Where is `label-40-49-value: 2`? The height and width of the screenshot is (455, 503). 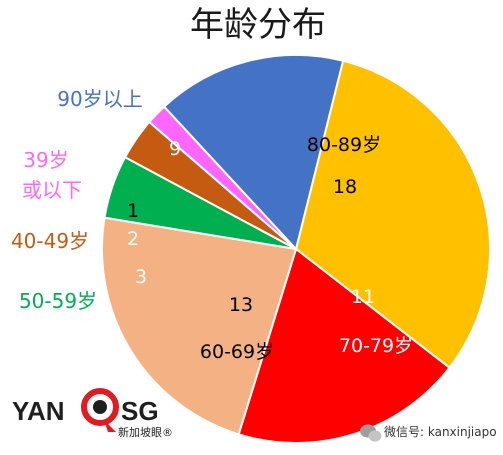
label-40-49-value: 2 is located at coordinates (133, 239).